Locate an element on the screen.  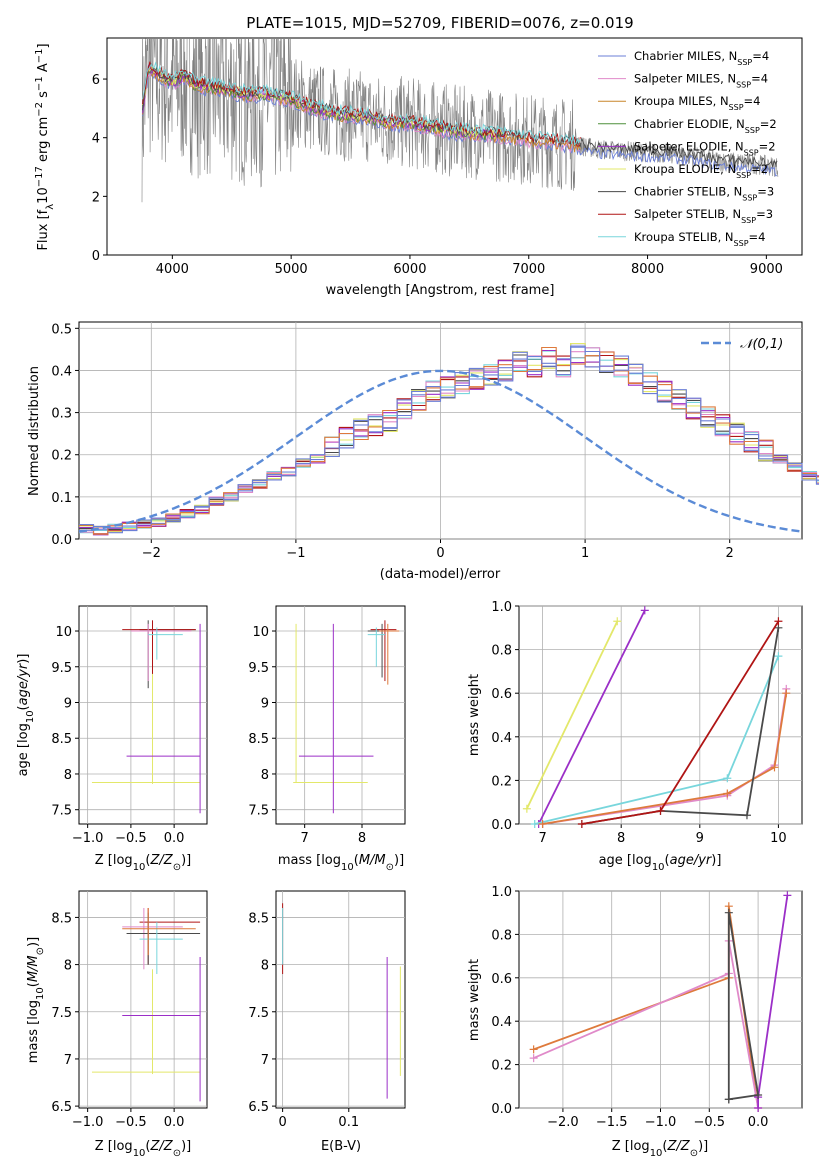
mass-z-frame is located at coordinates (143, 999).